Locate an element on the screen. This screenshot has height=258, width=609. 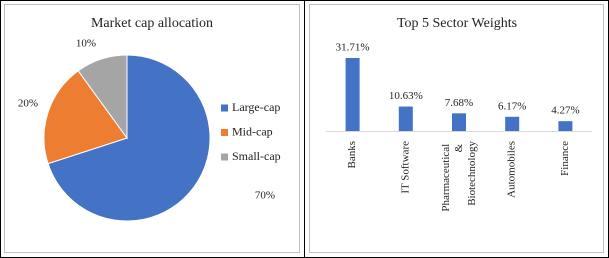
x-tick-label: Finance is located at coordinates (565, 158).